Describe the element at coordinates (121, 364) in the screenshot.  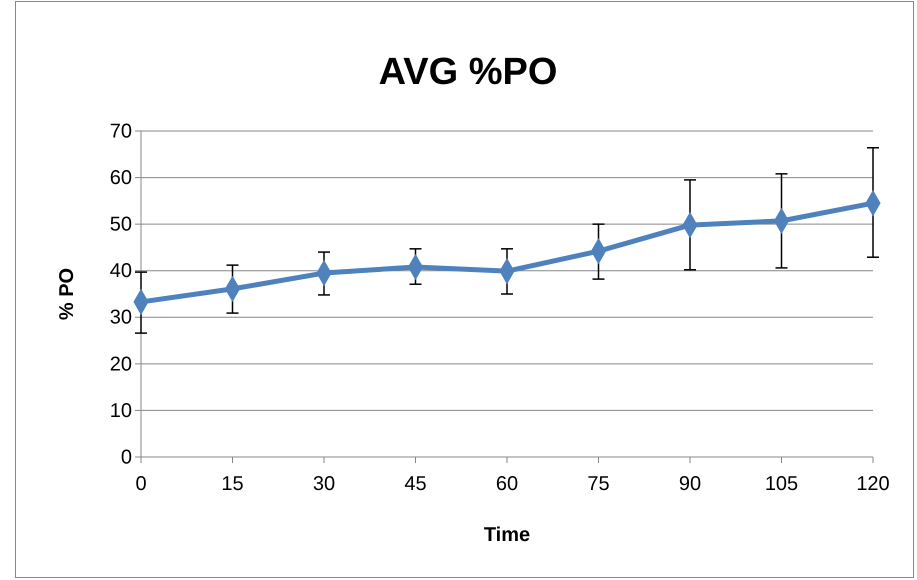
I see `y-tick-label: 20` at that location.